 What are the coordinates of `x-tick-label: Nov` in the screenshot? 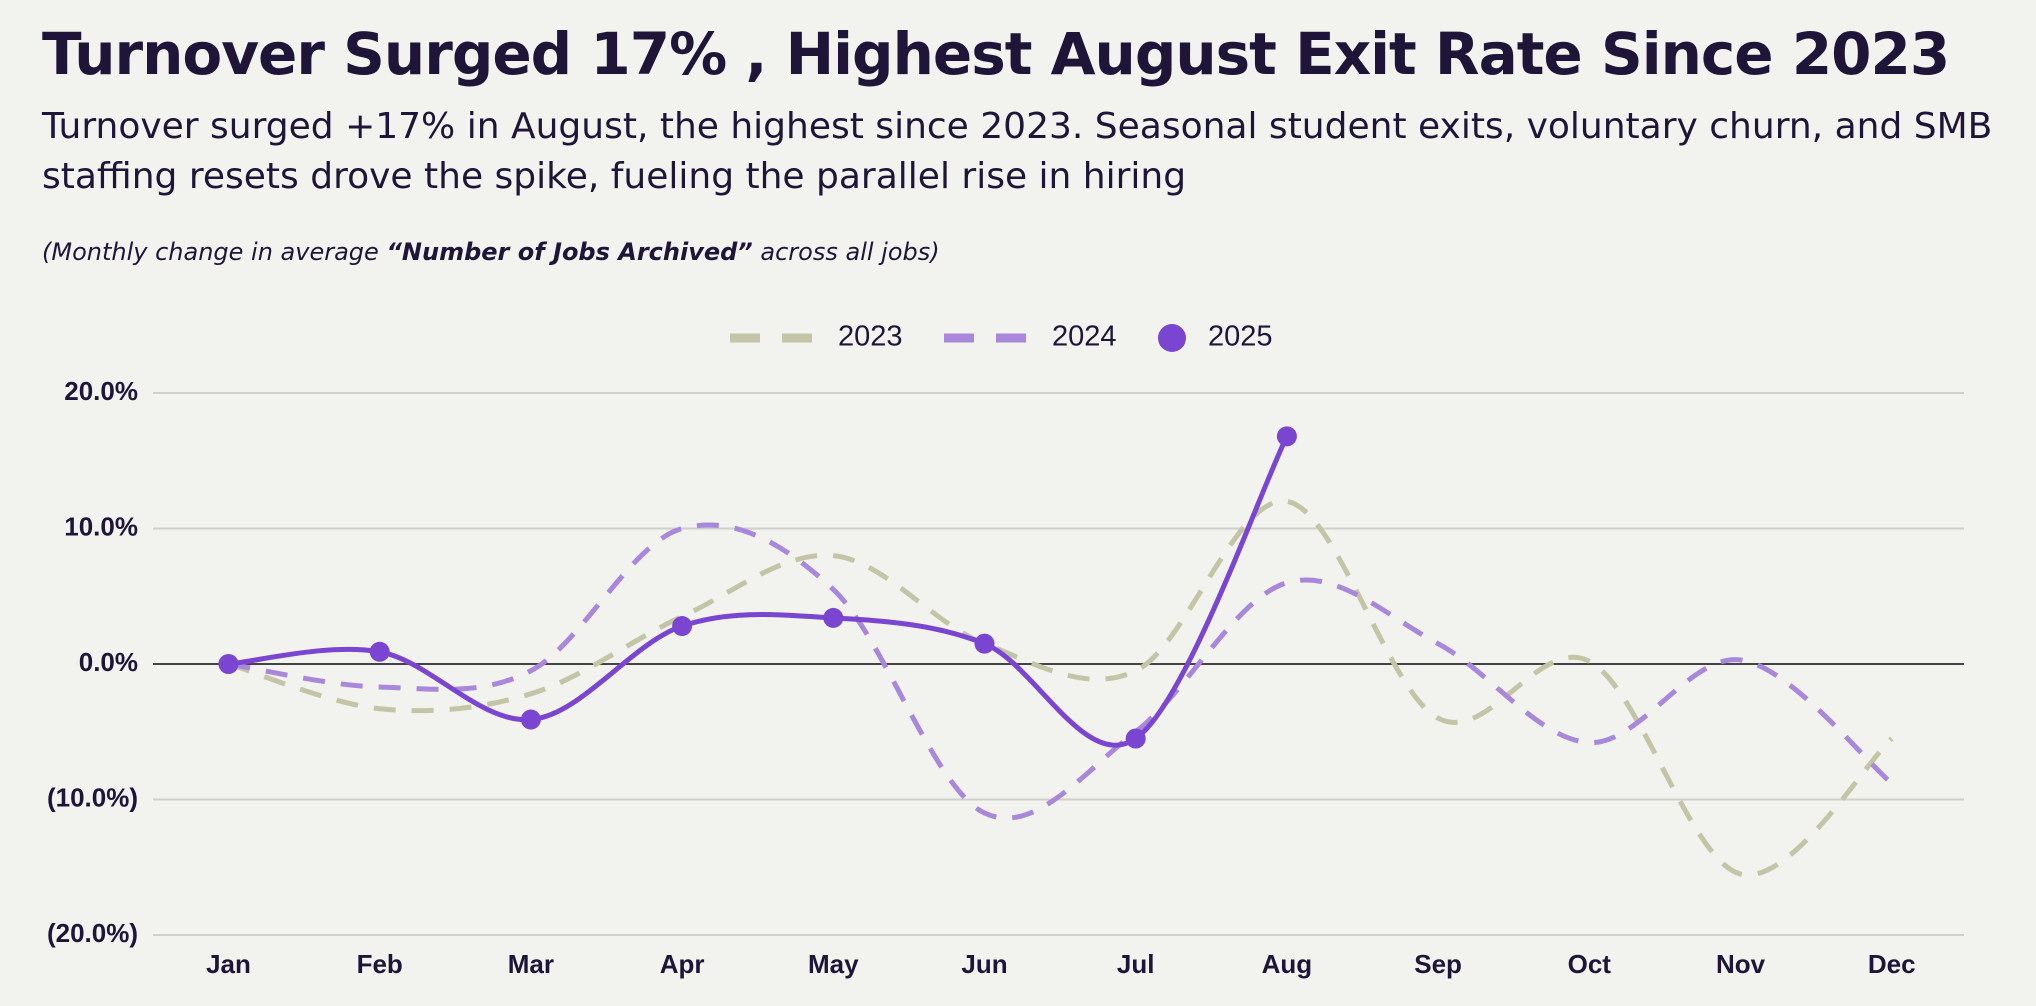 It's located at (1741, 964).